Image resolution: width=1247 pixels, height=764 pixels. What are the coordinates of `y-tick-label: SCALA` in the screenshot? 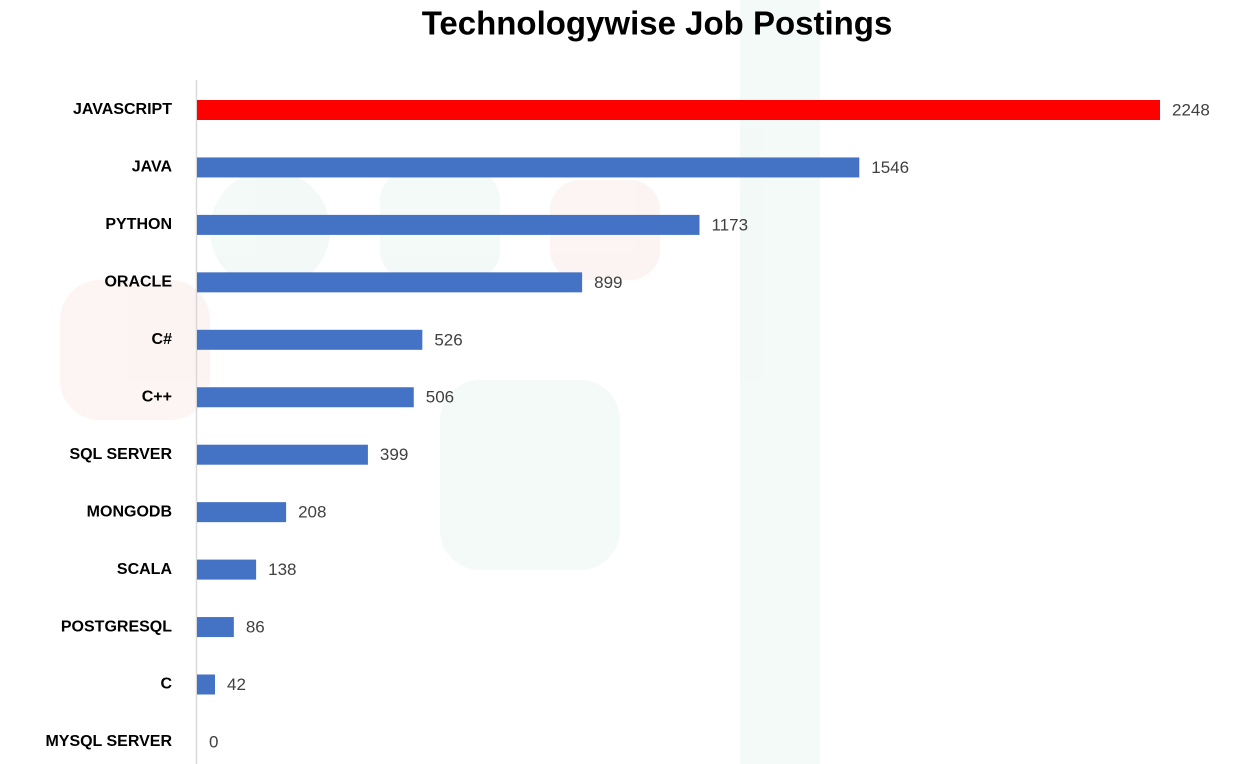 It's located at (145, 569).